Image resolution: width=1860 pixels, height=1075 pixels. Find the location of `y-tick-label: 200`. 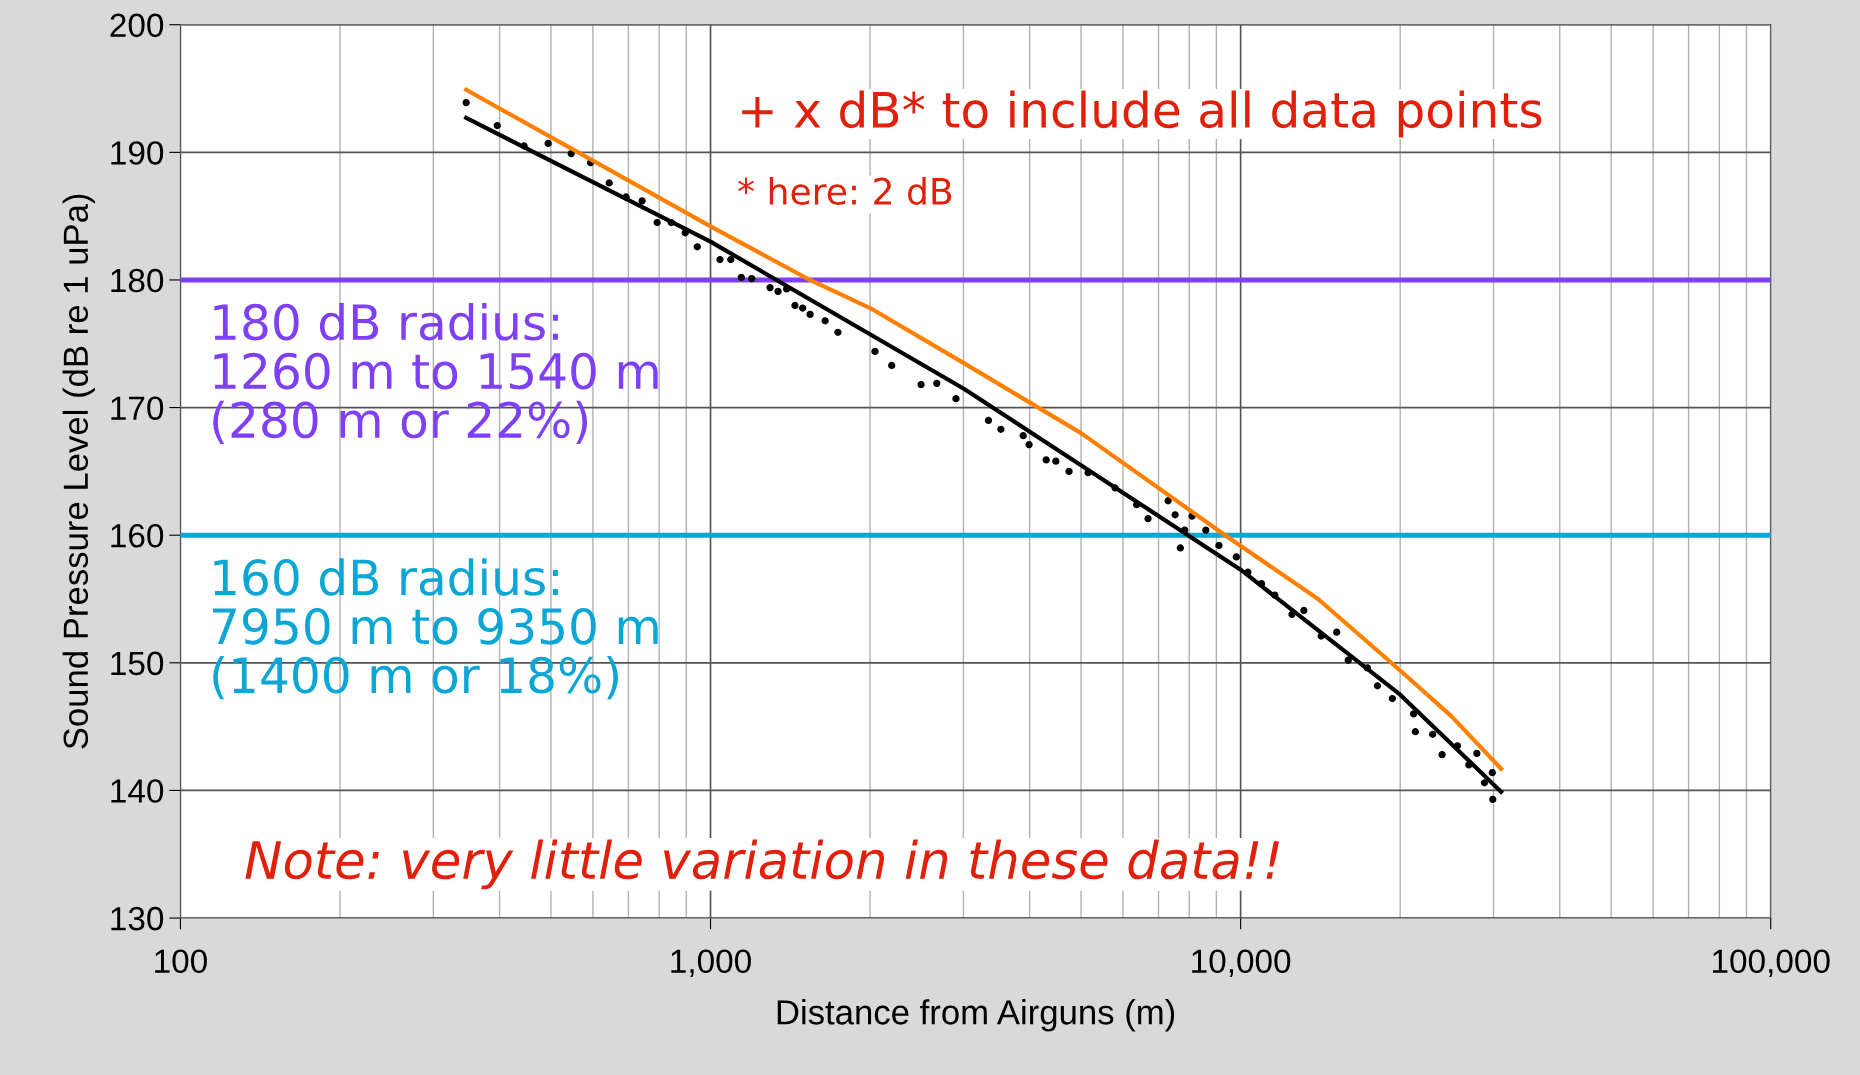

y-tick-label: 200 is located at coordinates (137, 25).